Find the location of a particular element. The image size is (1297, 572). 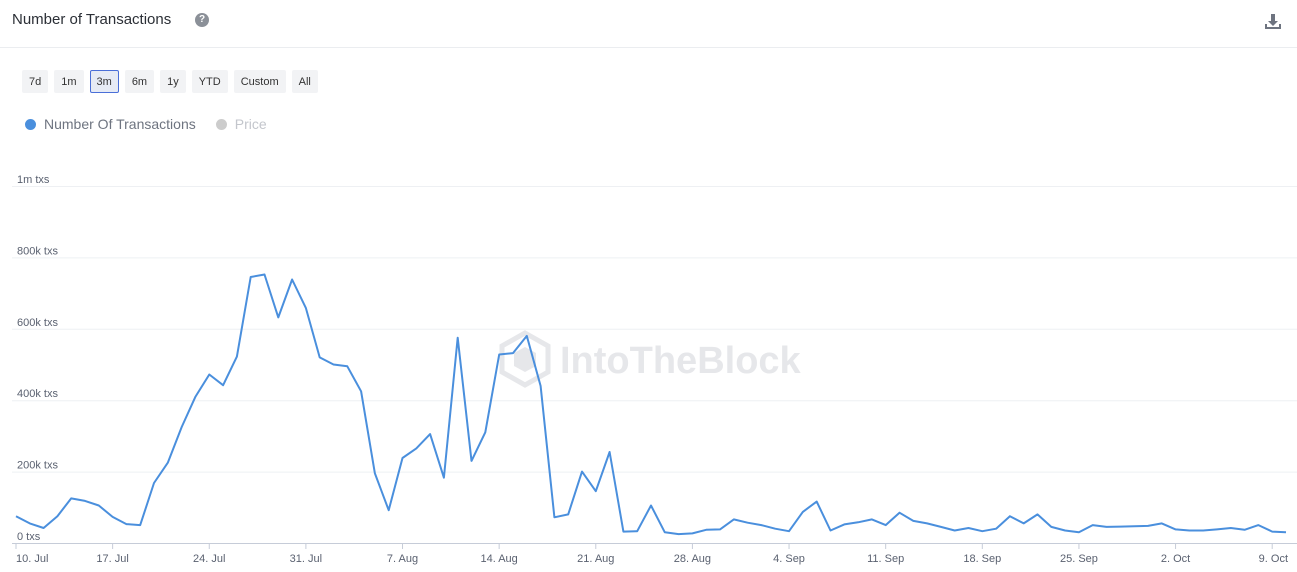

x-tick-label: 18. Sep is located at coordinates (982, 559).